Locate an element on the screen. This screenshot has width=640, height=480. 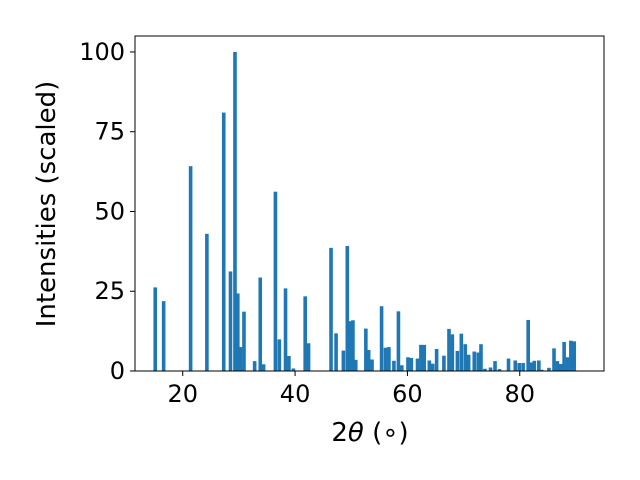
y-tick-label: 25 is located at coordinates (109, 291).